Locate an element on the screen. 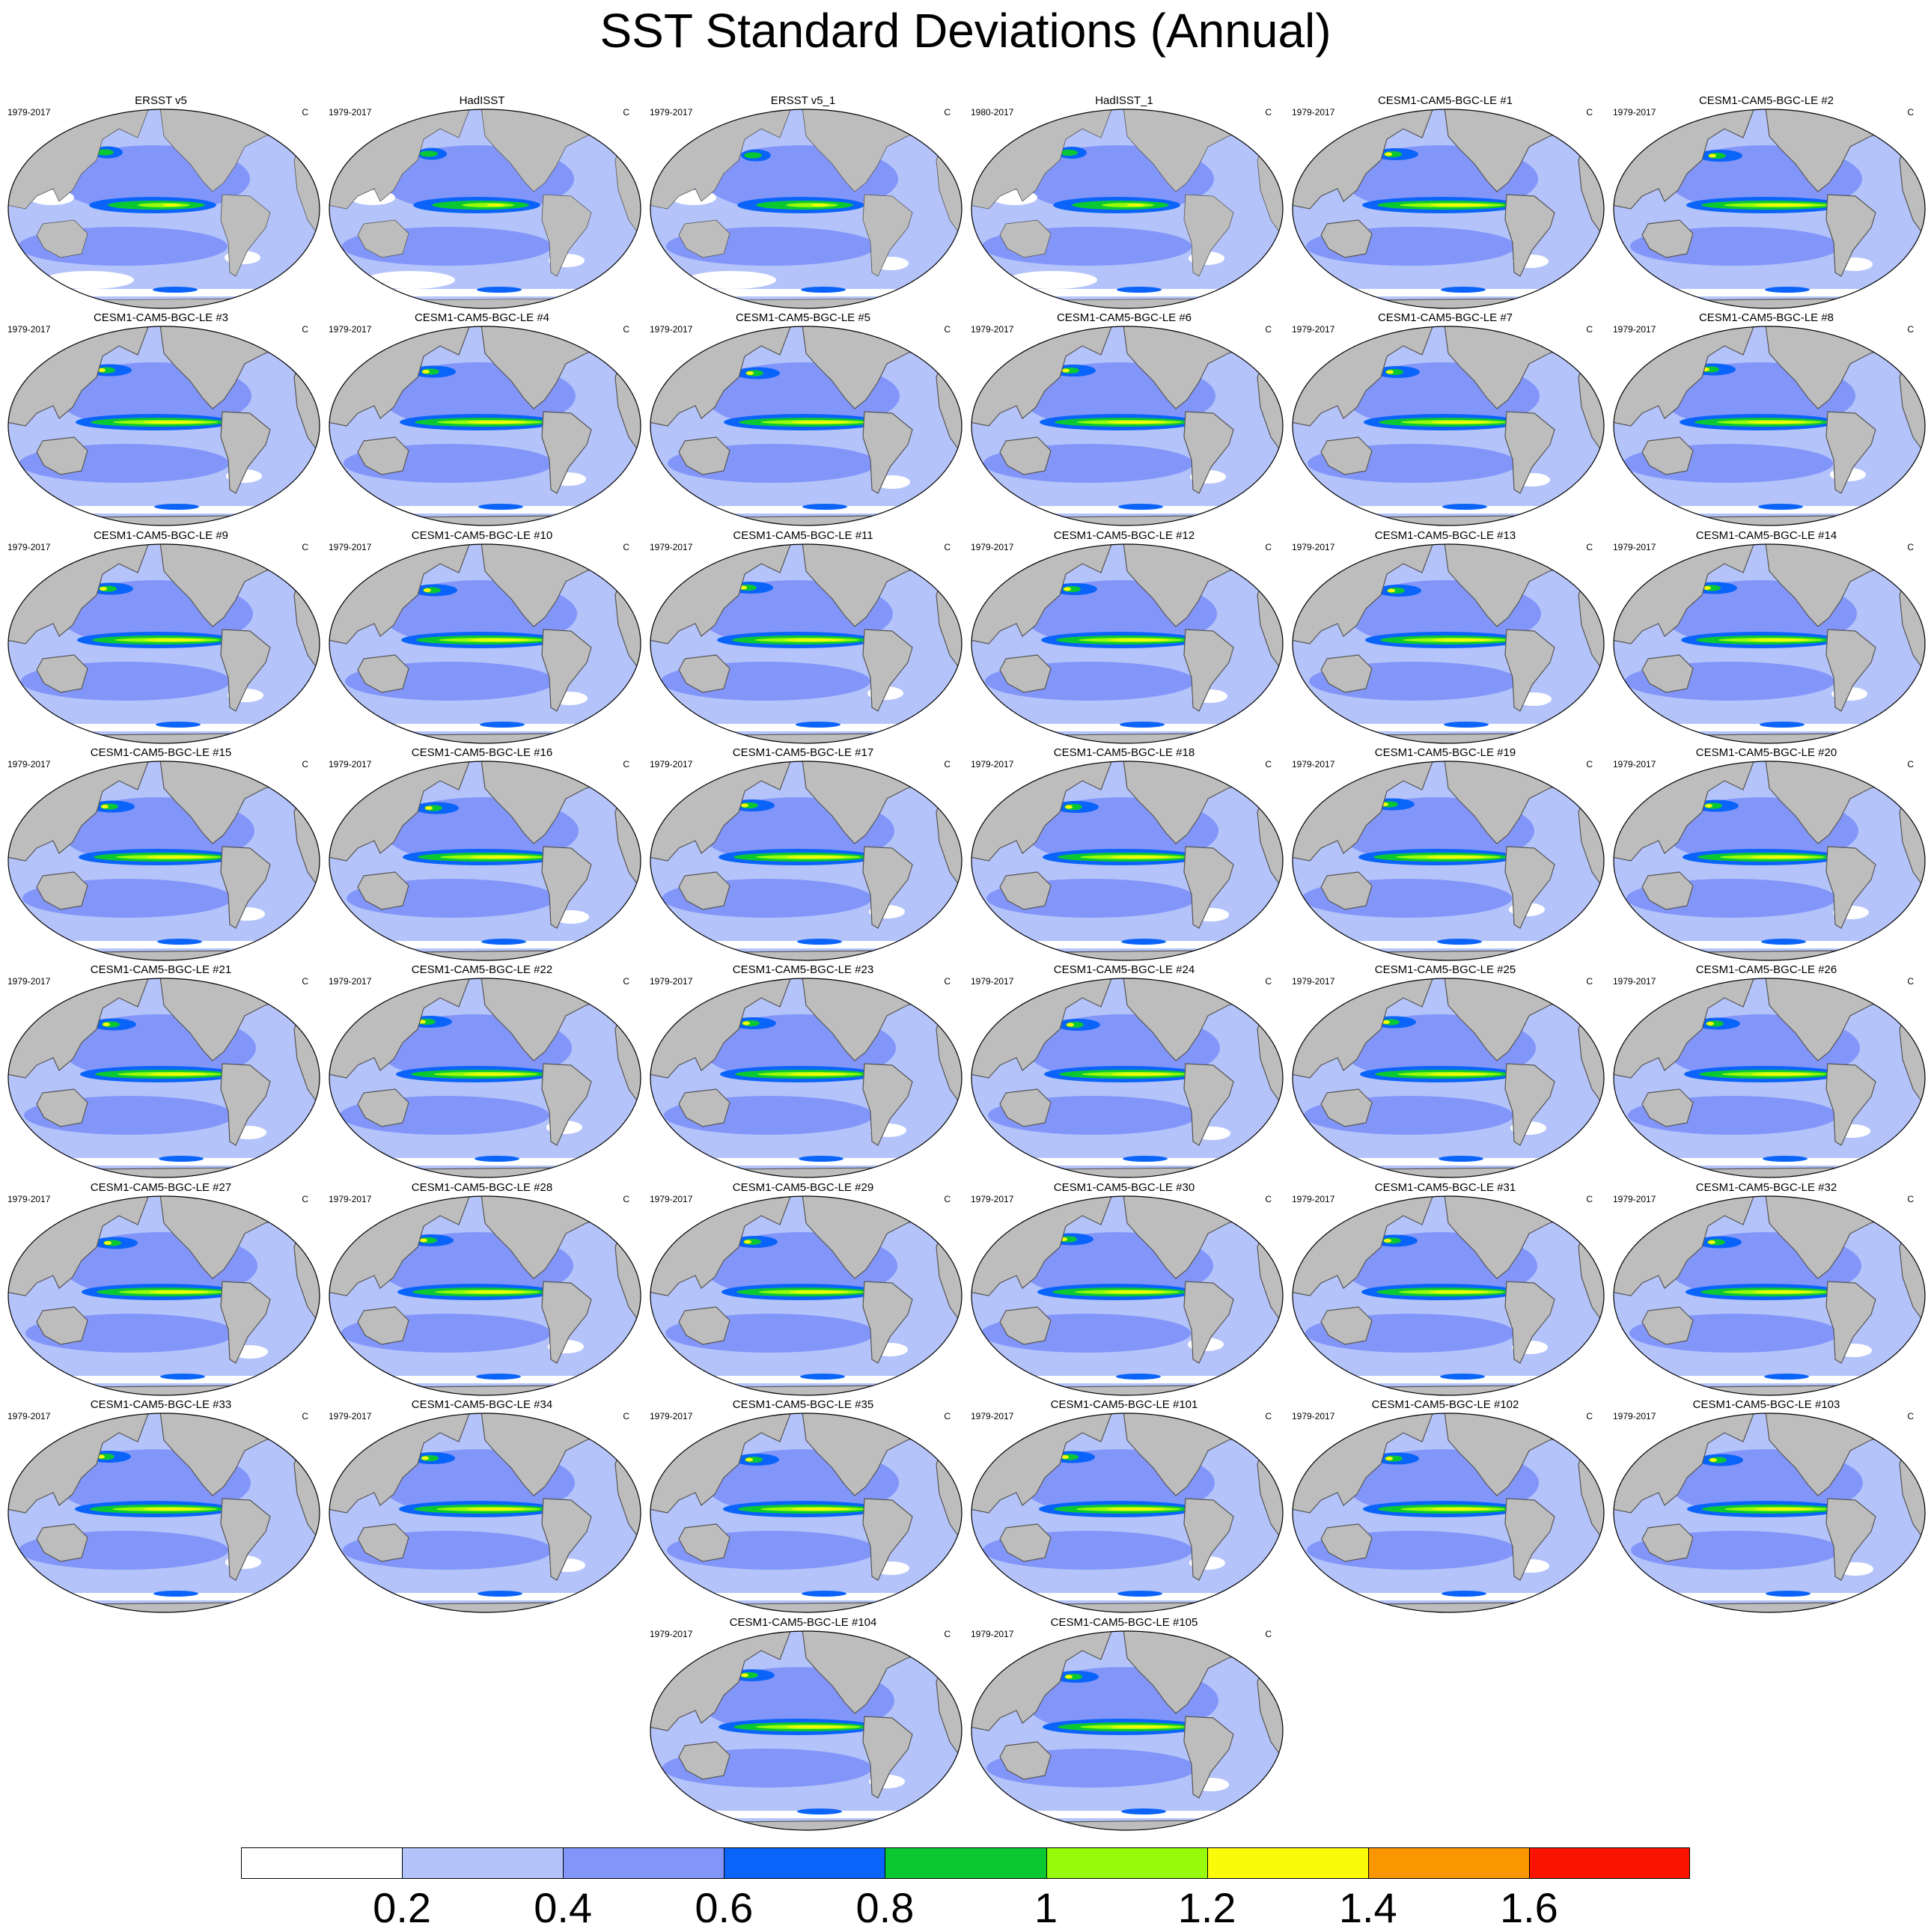 The height and width of the screenshot is (1932, 1931). map-panel: CESM1-CAM5-BGC-LE #10 1979-2017 C is located at coordinates (482, 638).